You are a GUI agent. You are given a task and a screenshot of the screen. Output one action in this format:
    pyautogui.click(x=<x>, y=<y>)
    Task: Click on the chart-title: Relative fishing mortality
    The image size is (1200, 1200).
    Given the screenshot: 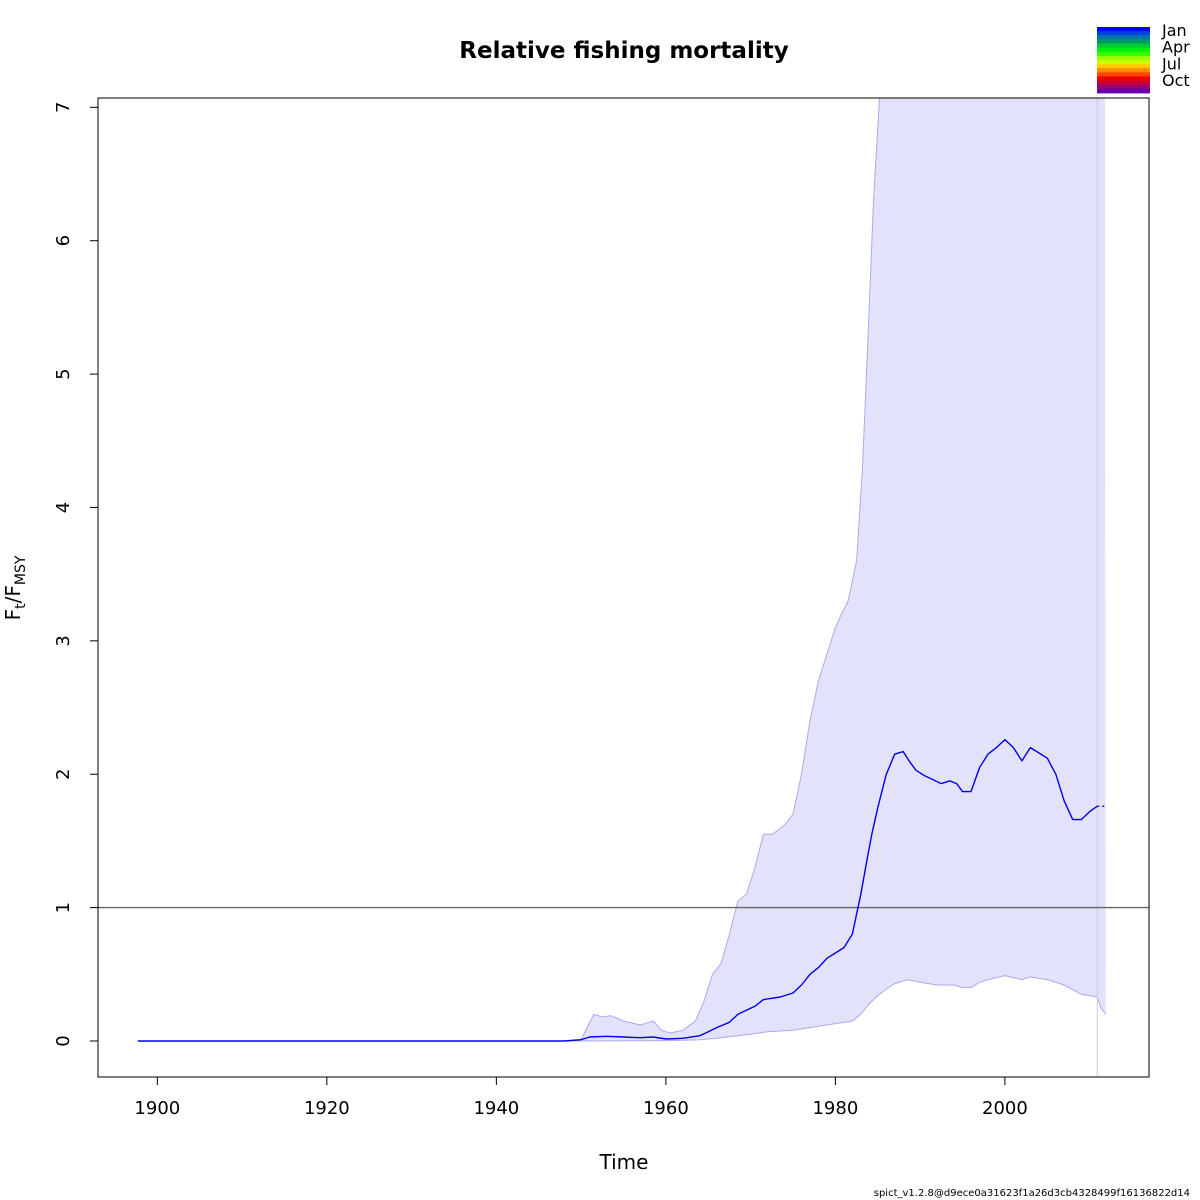 What is the action you would take?
    pyautogui.click(x=623, y=51)
    